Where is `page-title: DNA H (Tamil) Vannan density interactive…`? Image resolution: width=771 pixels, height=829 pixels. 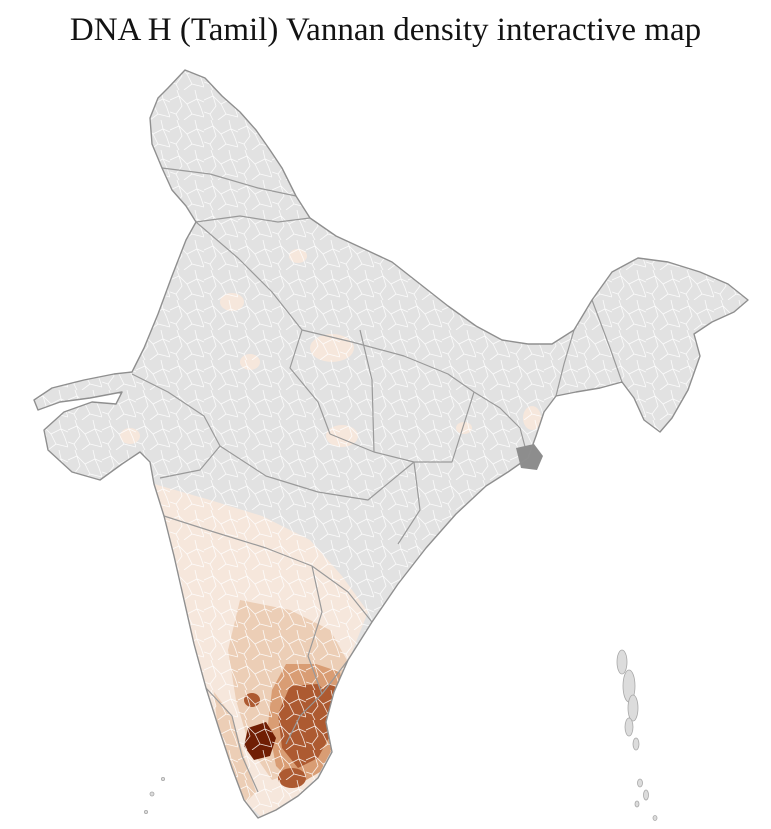 page-title: DNA H (Tamil) Vannan density interactive… is located at coordinates (385, 30).